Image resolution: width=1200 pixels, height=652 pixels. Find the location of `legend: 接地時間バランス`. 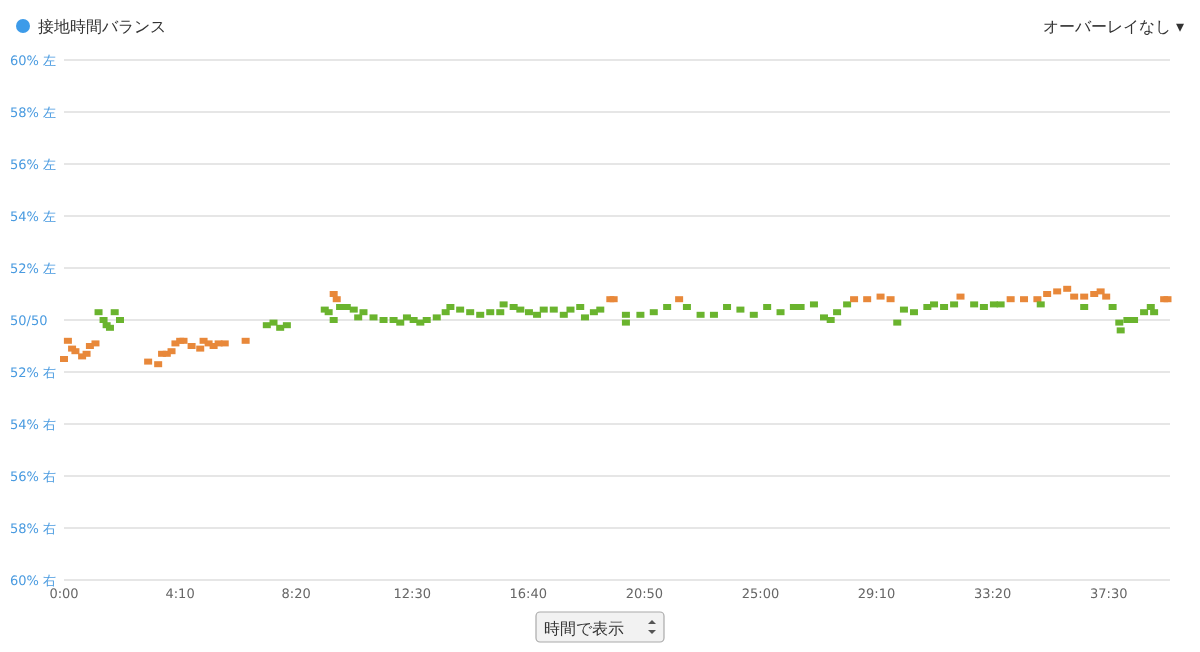

legend: 接地時間バランス is located at coordinates (91, 27).